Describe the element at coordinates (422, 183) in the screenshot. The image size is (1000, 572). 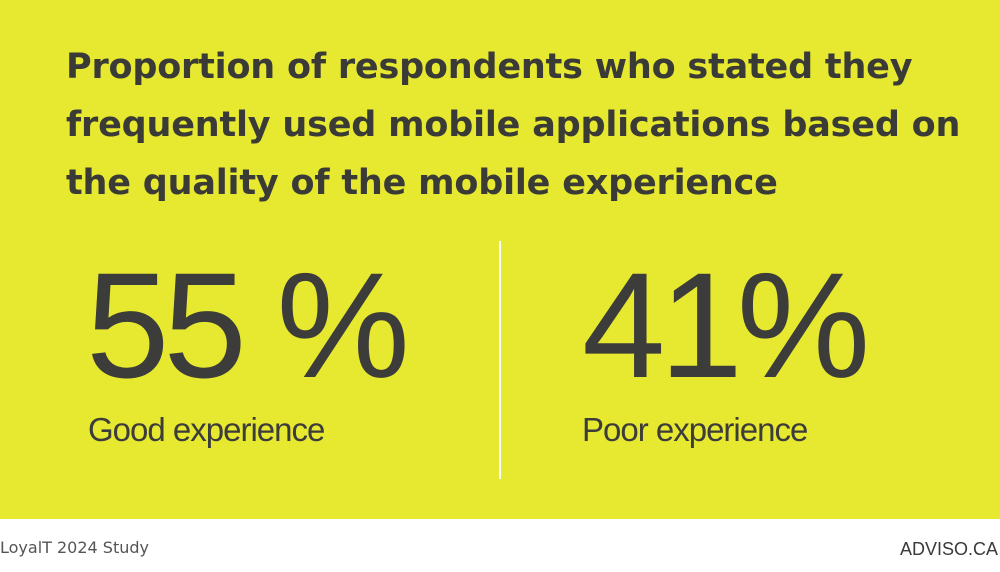
I see `headline-line-3: the quality of the mobile experience` at that location.